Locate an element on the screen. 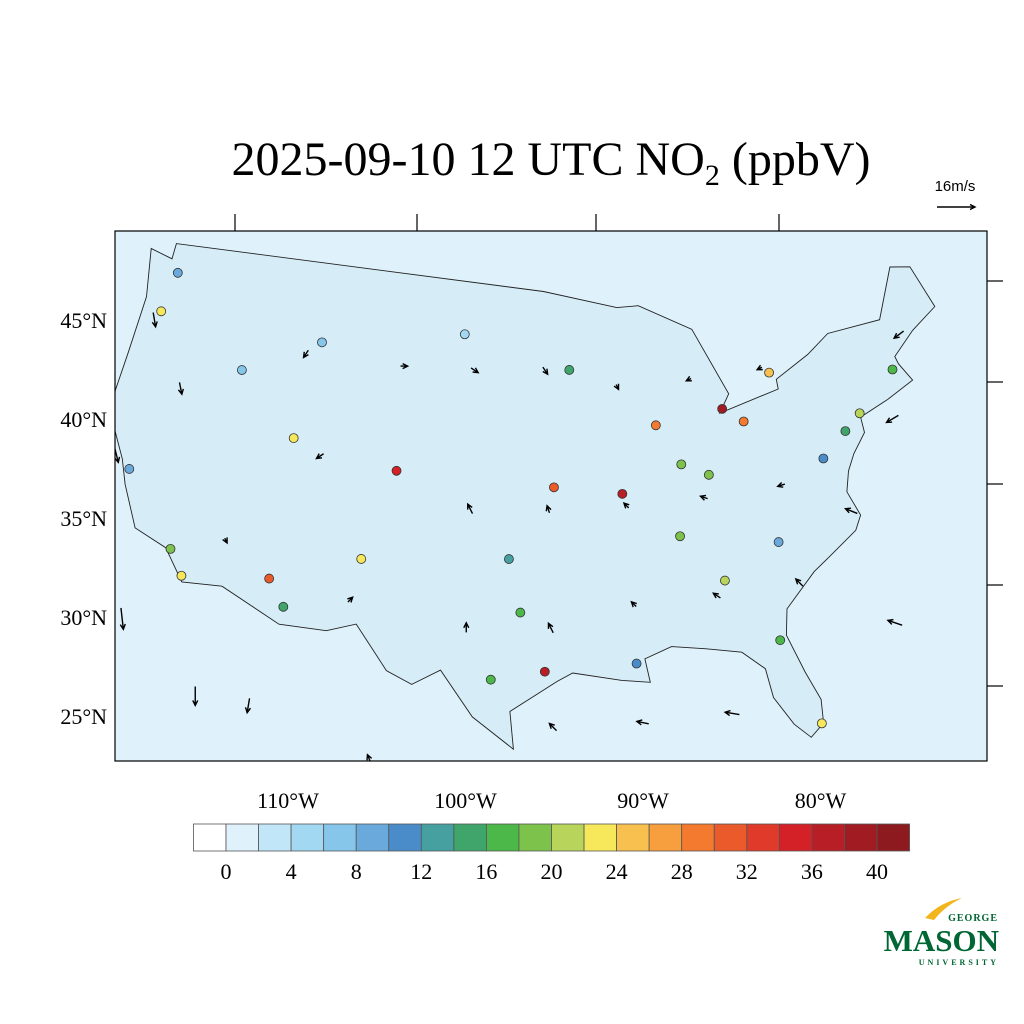 The width and height of the screenshot is (1024, 1024). logo-top: GEORGE is located at coordinates (973, 918).